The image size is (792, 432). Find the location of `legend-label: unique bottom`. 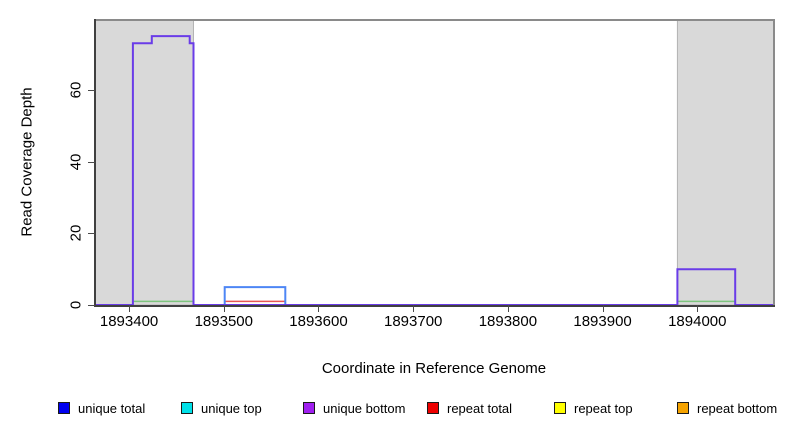

legend-label: unique bottom is located at coordinates (364, 408).